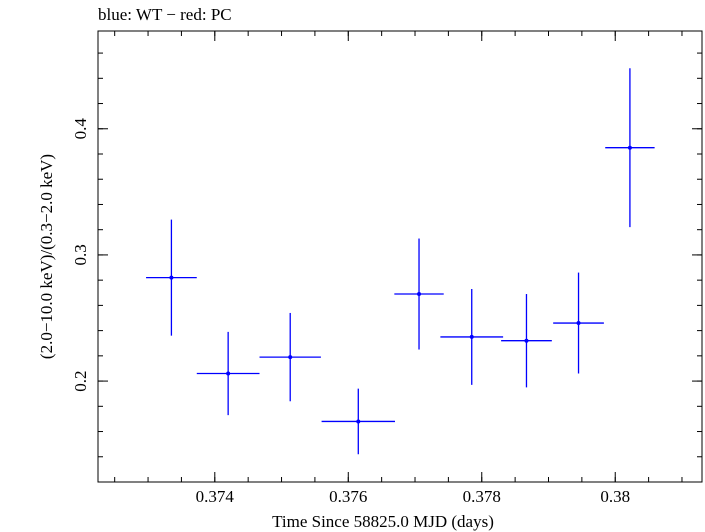 The height and width of the screenshot is (532, 705). Describe the element at coordinates (46, 256) in the screenshot. I see `y-axis-label: (2.0−10.0 keV)/(0.3−2.0 keV)` at that location.